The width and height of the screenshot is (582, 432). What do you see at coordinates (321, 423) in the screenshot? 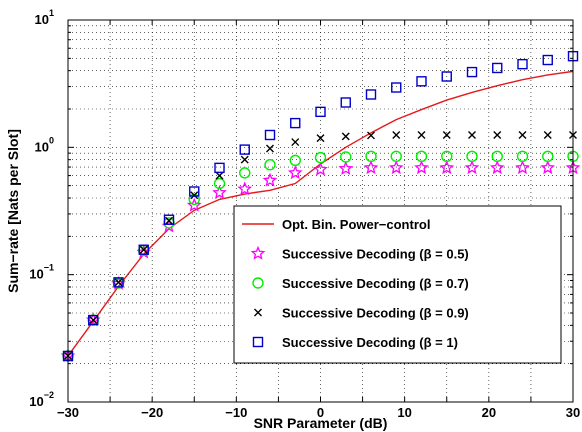
I see `x-axis-label: SNR Parameter (dB)` at bounding box center [321, 423].